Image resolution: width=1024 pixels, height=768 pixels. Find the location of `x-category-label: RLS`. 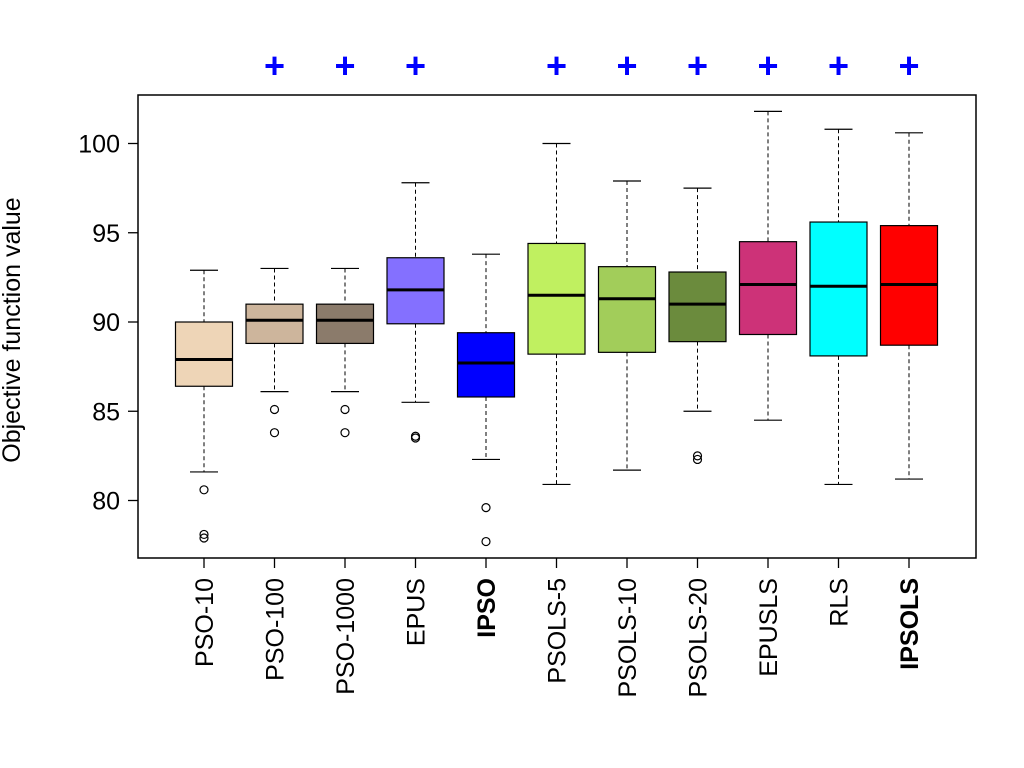

x-category-label: RLS is located at coordinates (840, 602).